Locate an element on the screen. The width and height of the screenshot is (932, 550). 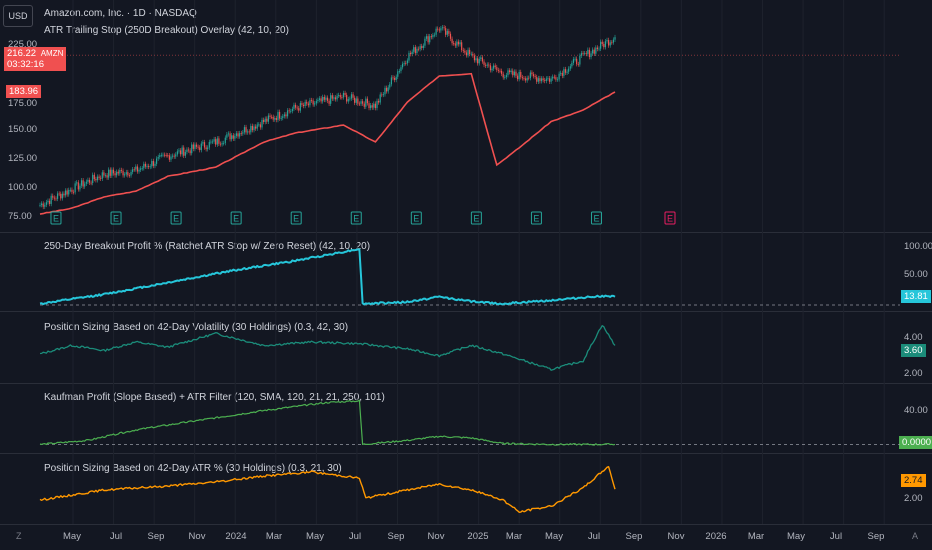
x-axis-label: Sep is located at coordinates (634, 536).